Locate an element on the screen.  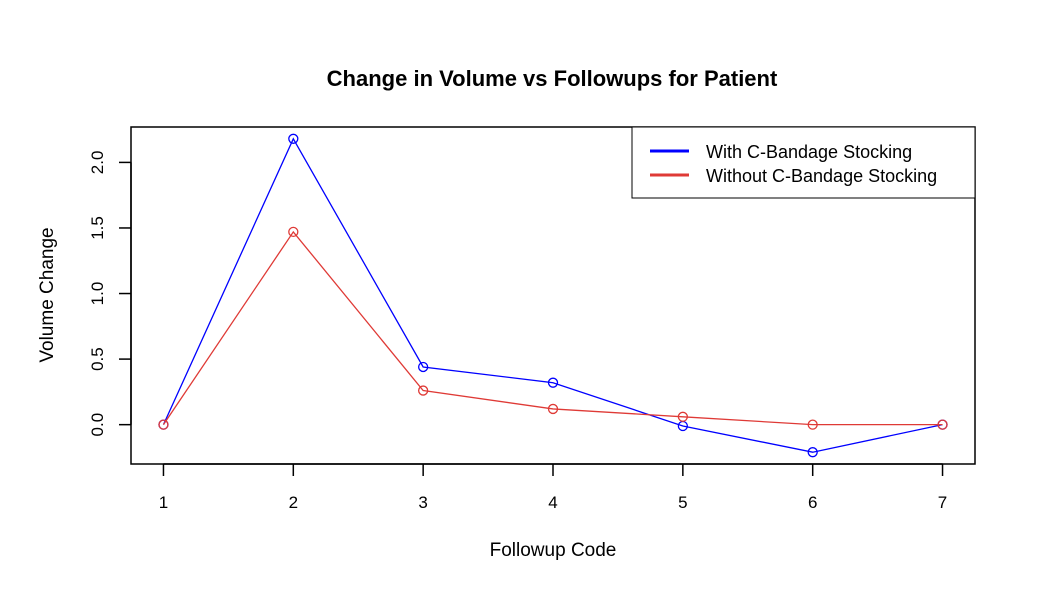
x-tick-label: 6 is located at coordinates (812, 502).